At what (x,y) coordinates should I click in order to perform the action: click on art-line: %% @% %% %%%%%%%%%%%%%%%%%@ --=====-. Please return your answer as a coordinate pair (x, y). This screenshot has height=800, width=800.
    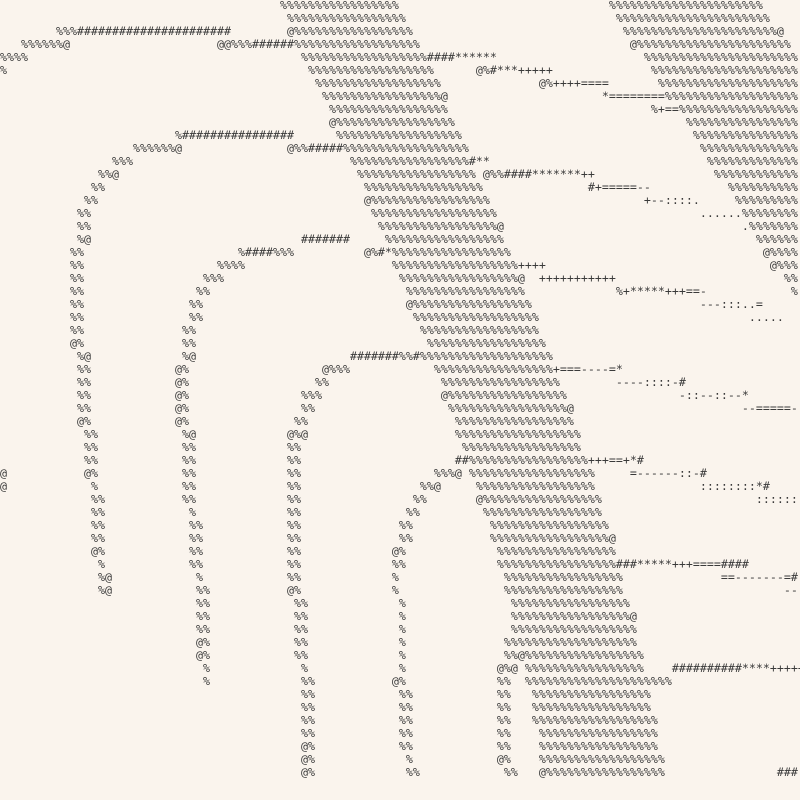
    Looking at the image, I should click on (399, 408).